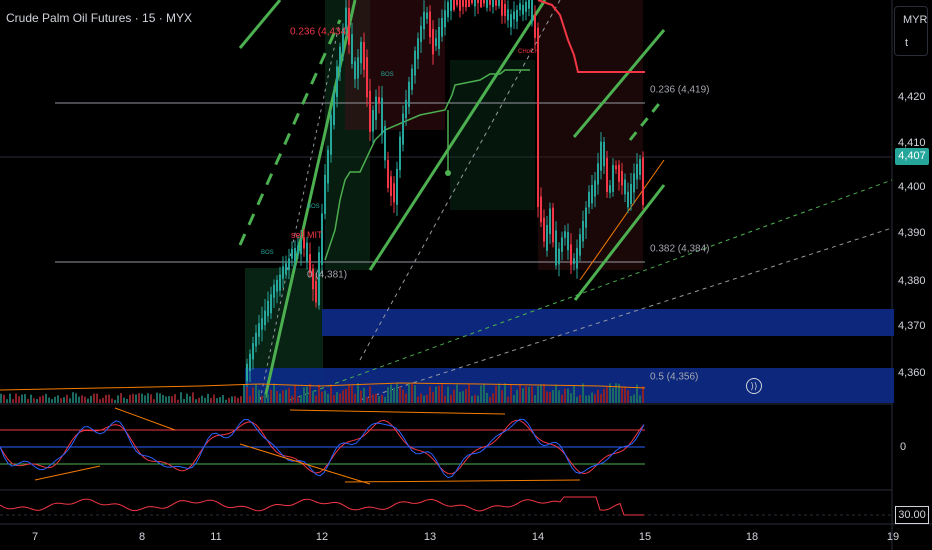 The image size is (932, 550). Describe the element at coordinates (427, 165) in the screenshot. I see `support-line` at that location.